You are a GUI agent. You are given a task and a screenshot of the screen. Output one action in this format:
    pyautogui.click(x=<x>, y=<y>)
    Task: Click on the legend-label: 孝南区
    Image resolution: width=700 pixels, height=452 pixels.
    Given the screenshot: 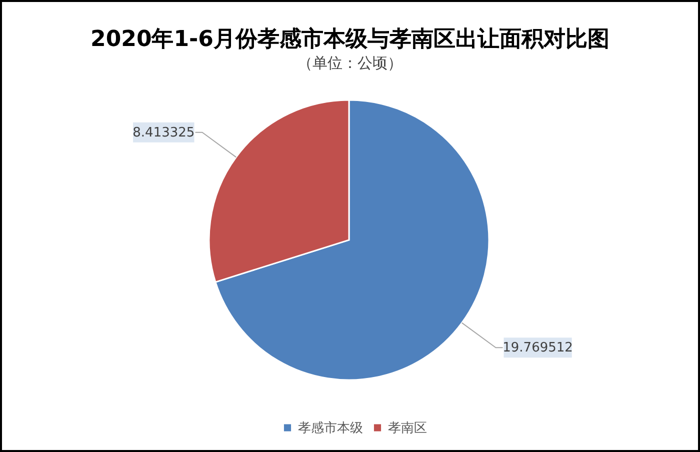 What is the action you would take?
    pyautogui.click(x=407, y=428)
    